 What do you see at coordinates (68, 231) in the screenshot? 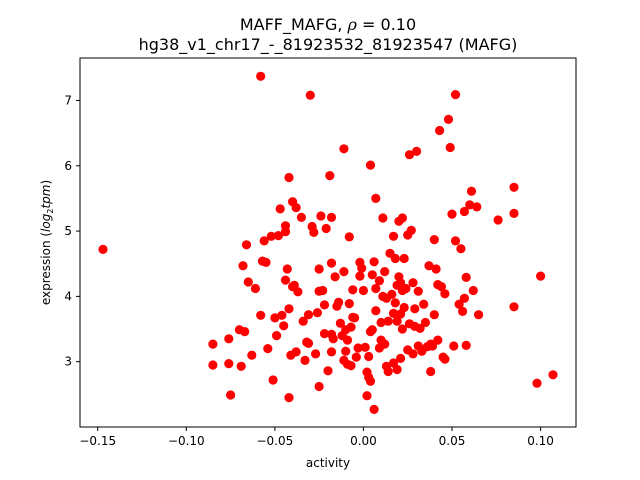
I see `y-tick-label: 5` at bounding box center [68, 231].